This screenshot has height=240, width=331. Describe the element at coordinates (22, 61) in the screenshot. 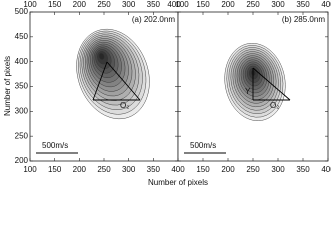

I see `y-tick-label: 400` at that location.